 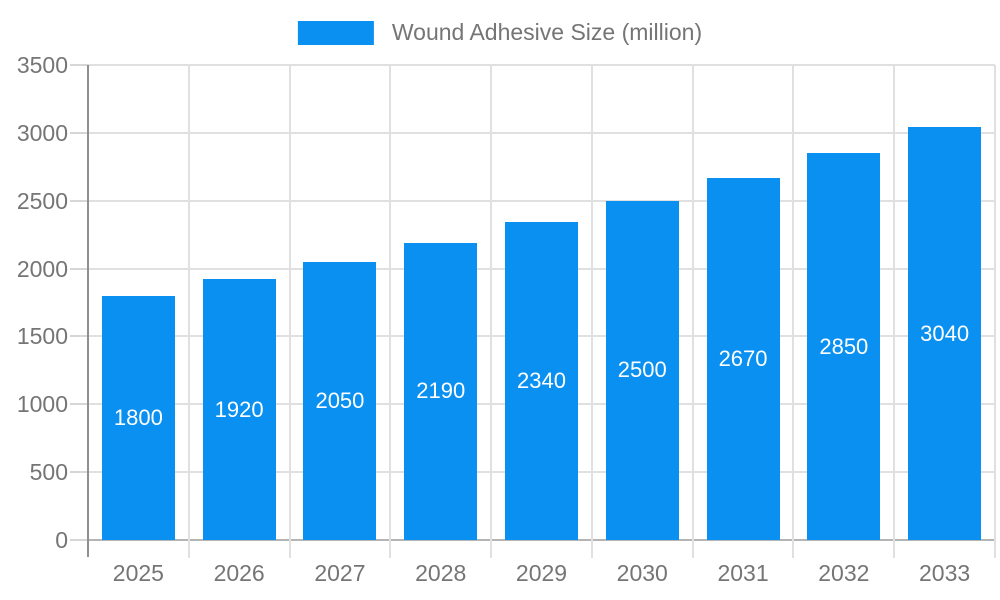 What do you see at coordinates (42, 268) in the screenshot?
I see `y-tick-label: 2000` at bounding box center [42, 268].